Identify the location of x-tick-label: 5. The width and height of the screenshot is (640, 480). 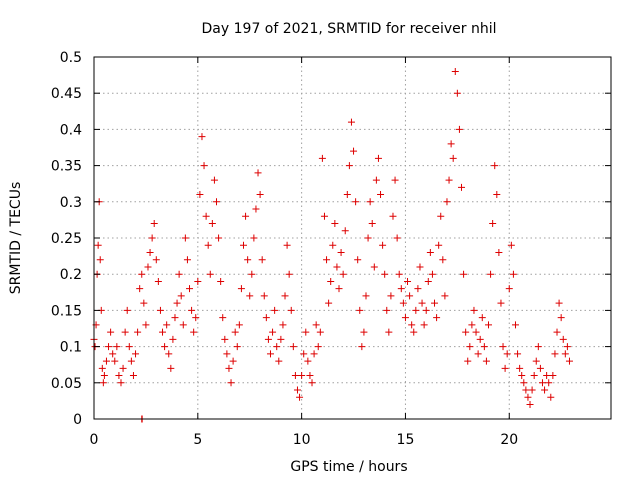
(197, 440).